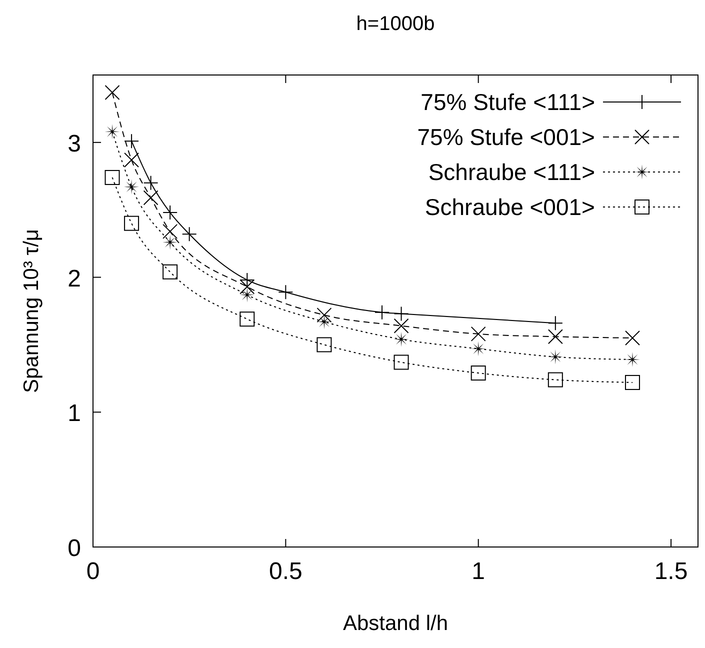 The height and width of the screenshot is (648, 705). What do you see at coordinates (671, 571) in the screenshot?
I see `x-tick-label: 1.5` at bounding box center [671, 571].